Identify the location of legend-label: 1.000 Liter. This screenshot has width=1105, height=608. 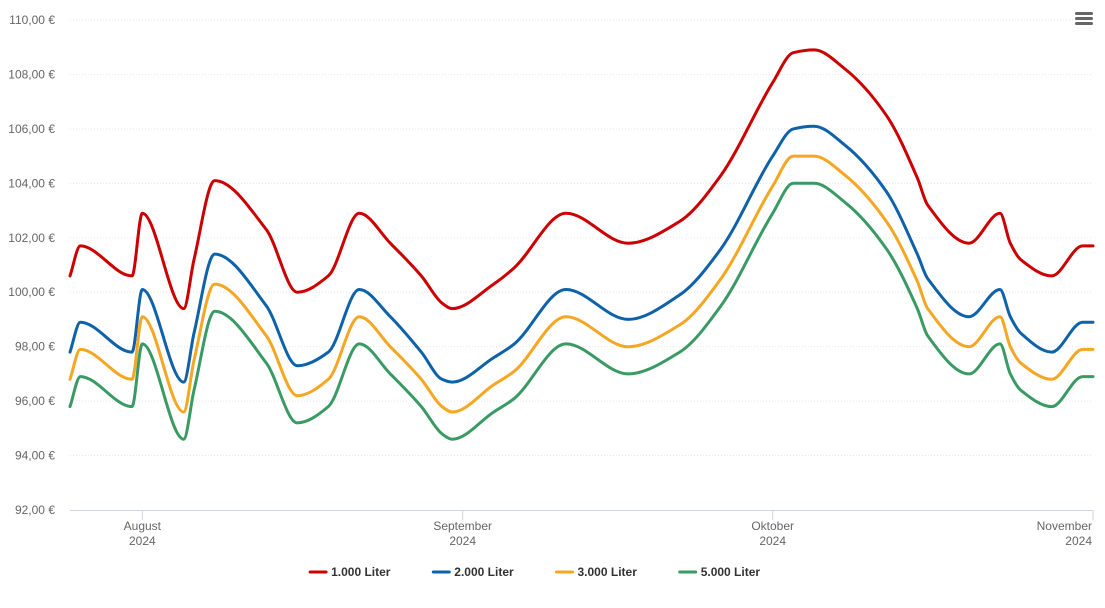
(361, 572).